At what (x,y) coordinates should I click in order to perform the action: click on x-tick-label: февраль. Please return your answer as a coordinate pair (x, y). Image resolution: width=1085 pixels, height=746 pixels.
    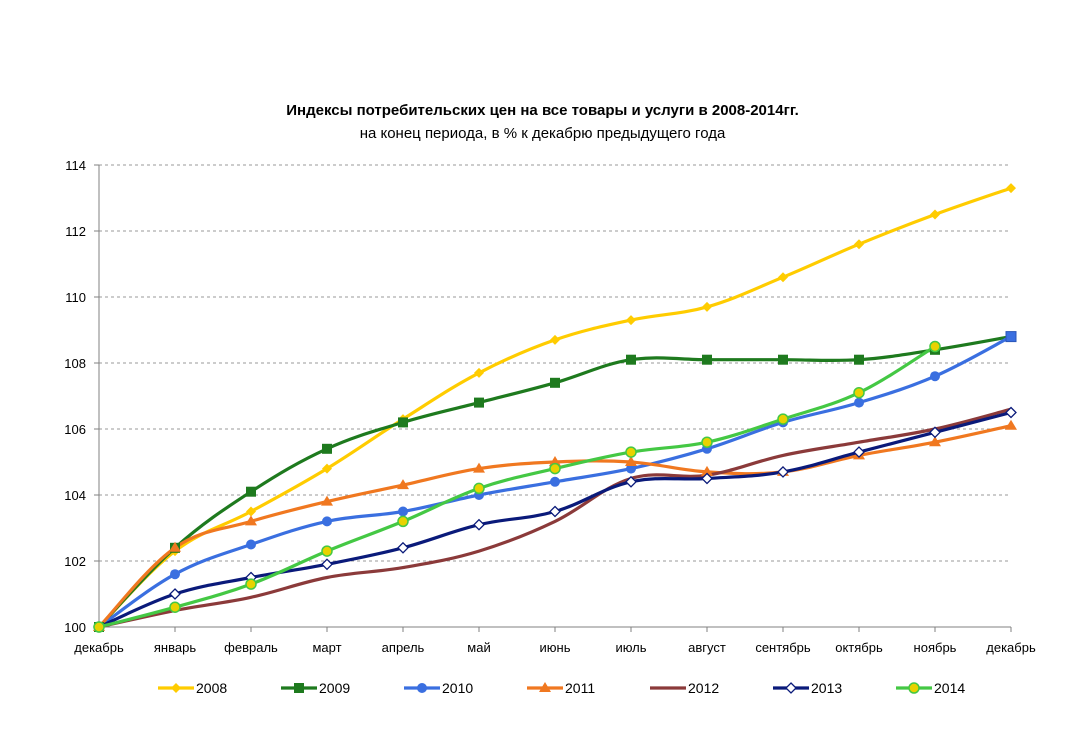
    Looking at the image, I should click on (251, 647).